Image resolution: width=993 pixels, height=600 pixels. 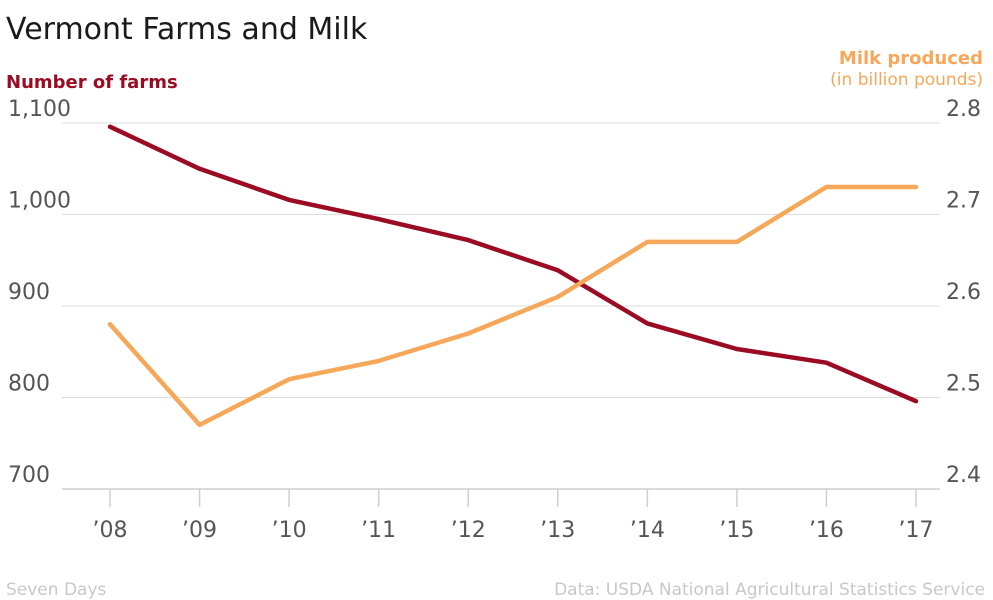 What do you see at coordinates (906, 80) in the screenshot?
I see `right-axis-sublabel: (in billion pounds)` at bounding box center [906, 80].